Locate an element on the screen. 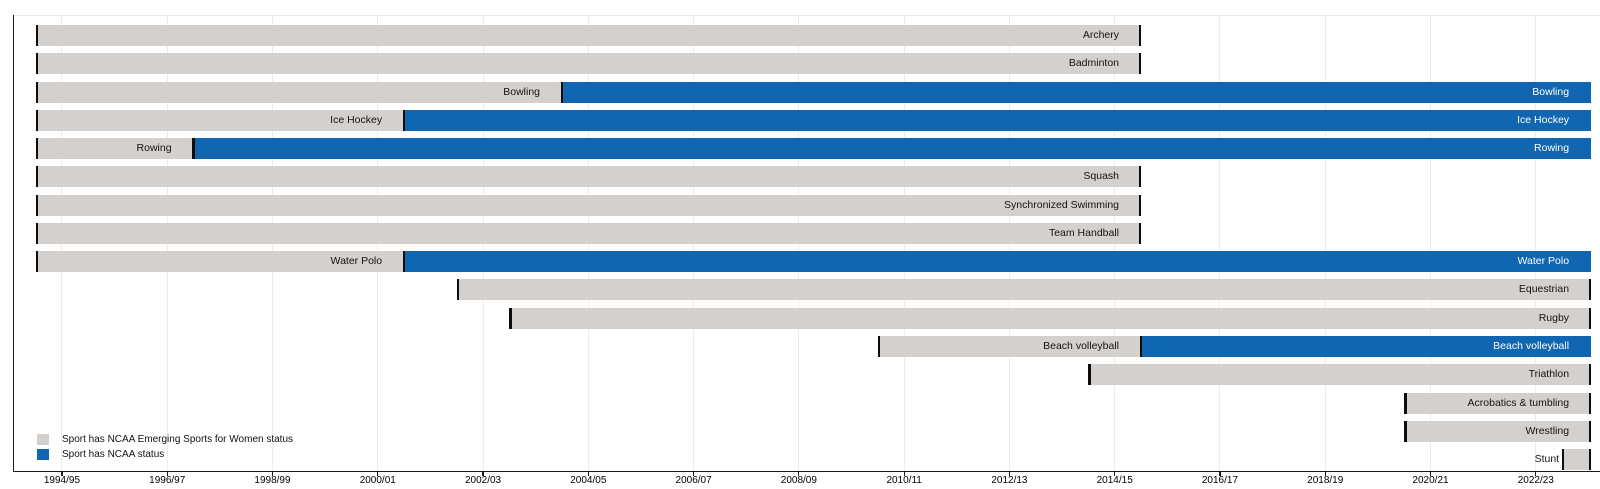 The height and width of the screenshot is (489, 1600). bar-label-team-handball: Team Handball is located at coordinates (1084, 232).